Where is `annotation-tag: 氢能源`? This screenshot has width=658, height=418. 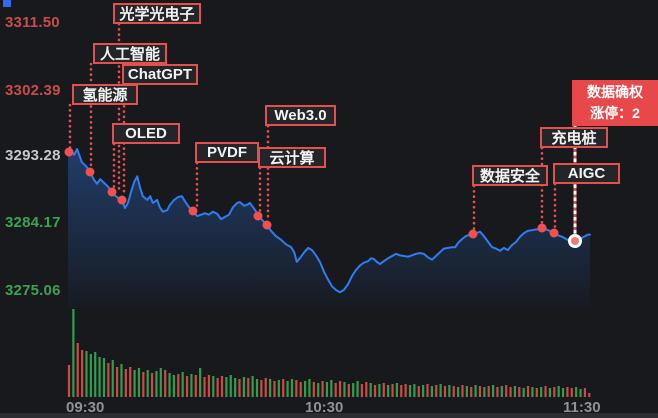 annotation-tag: 氢能源 is located at coordinates (105, 94).